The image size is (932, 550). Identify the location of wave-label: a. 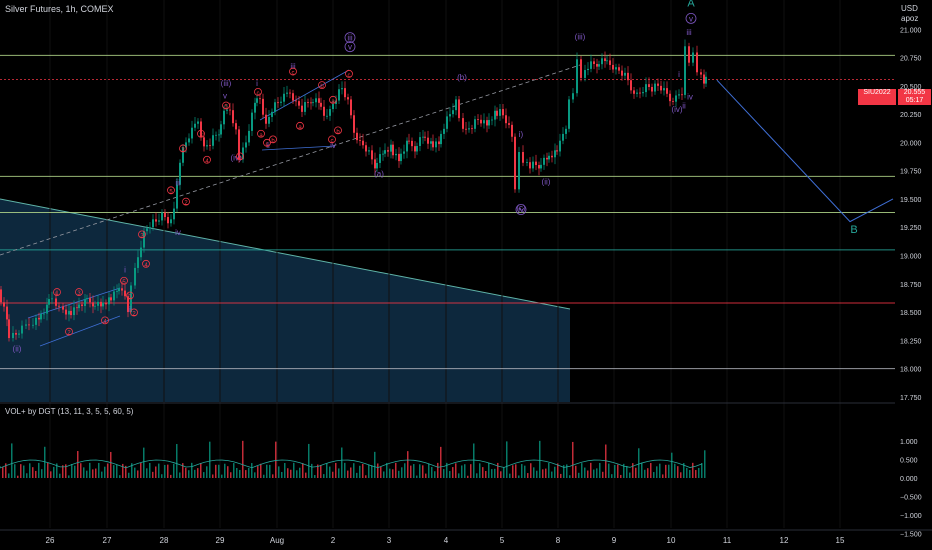
(300, 128).